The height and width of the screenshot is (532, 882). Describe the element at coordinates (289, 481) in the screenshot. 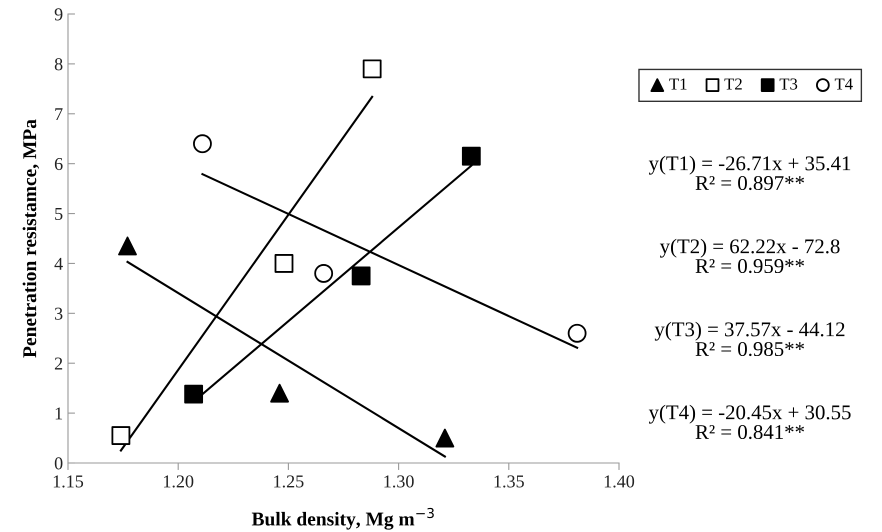

I see `x-tick-label: 1.25` at that location.